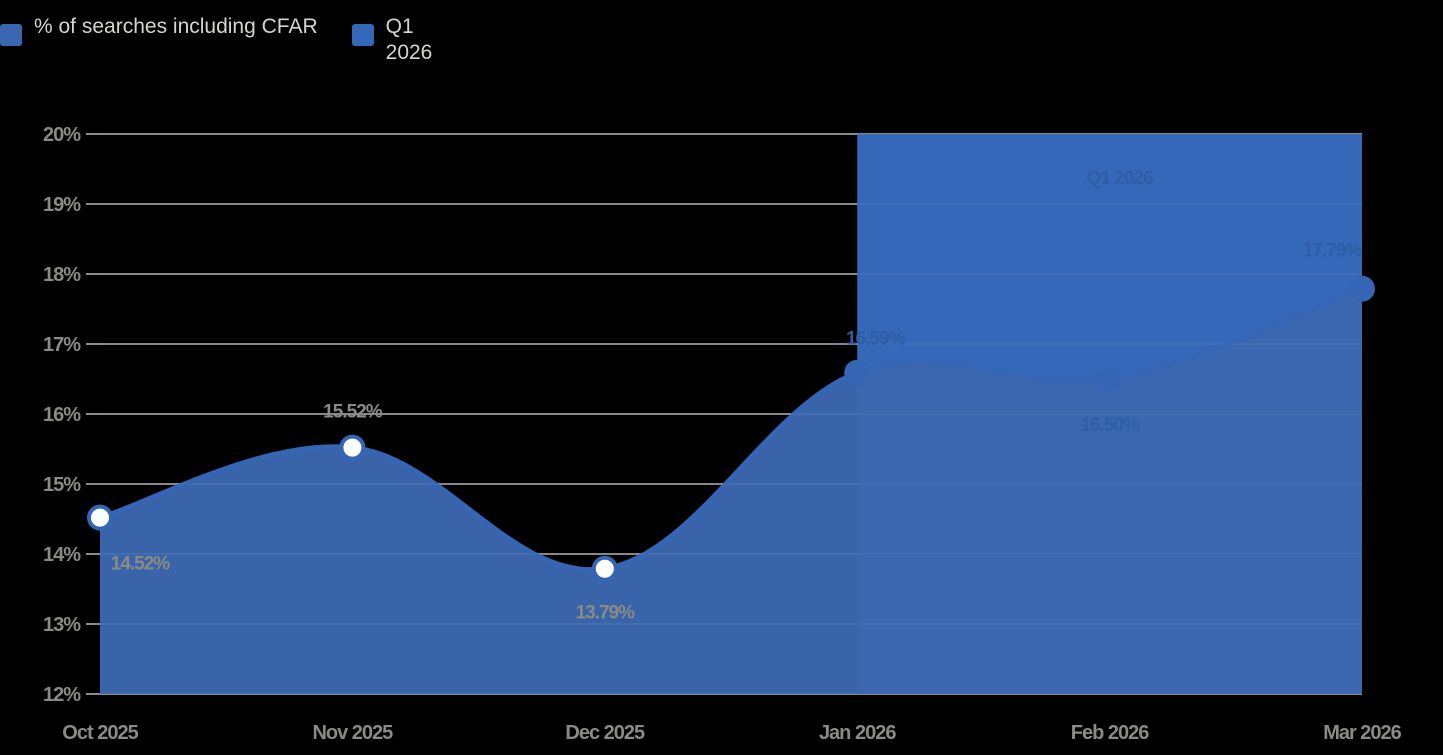 The image size is (1443, 755). I want to click on y-tick-label: 13%, so click(62, 625).